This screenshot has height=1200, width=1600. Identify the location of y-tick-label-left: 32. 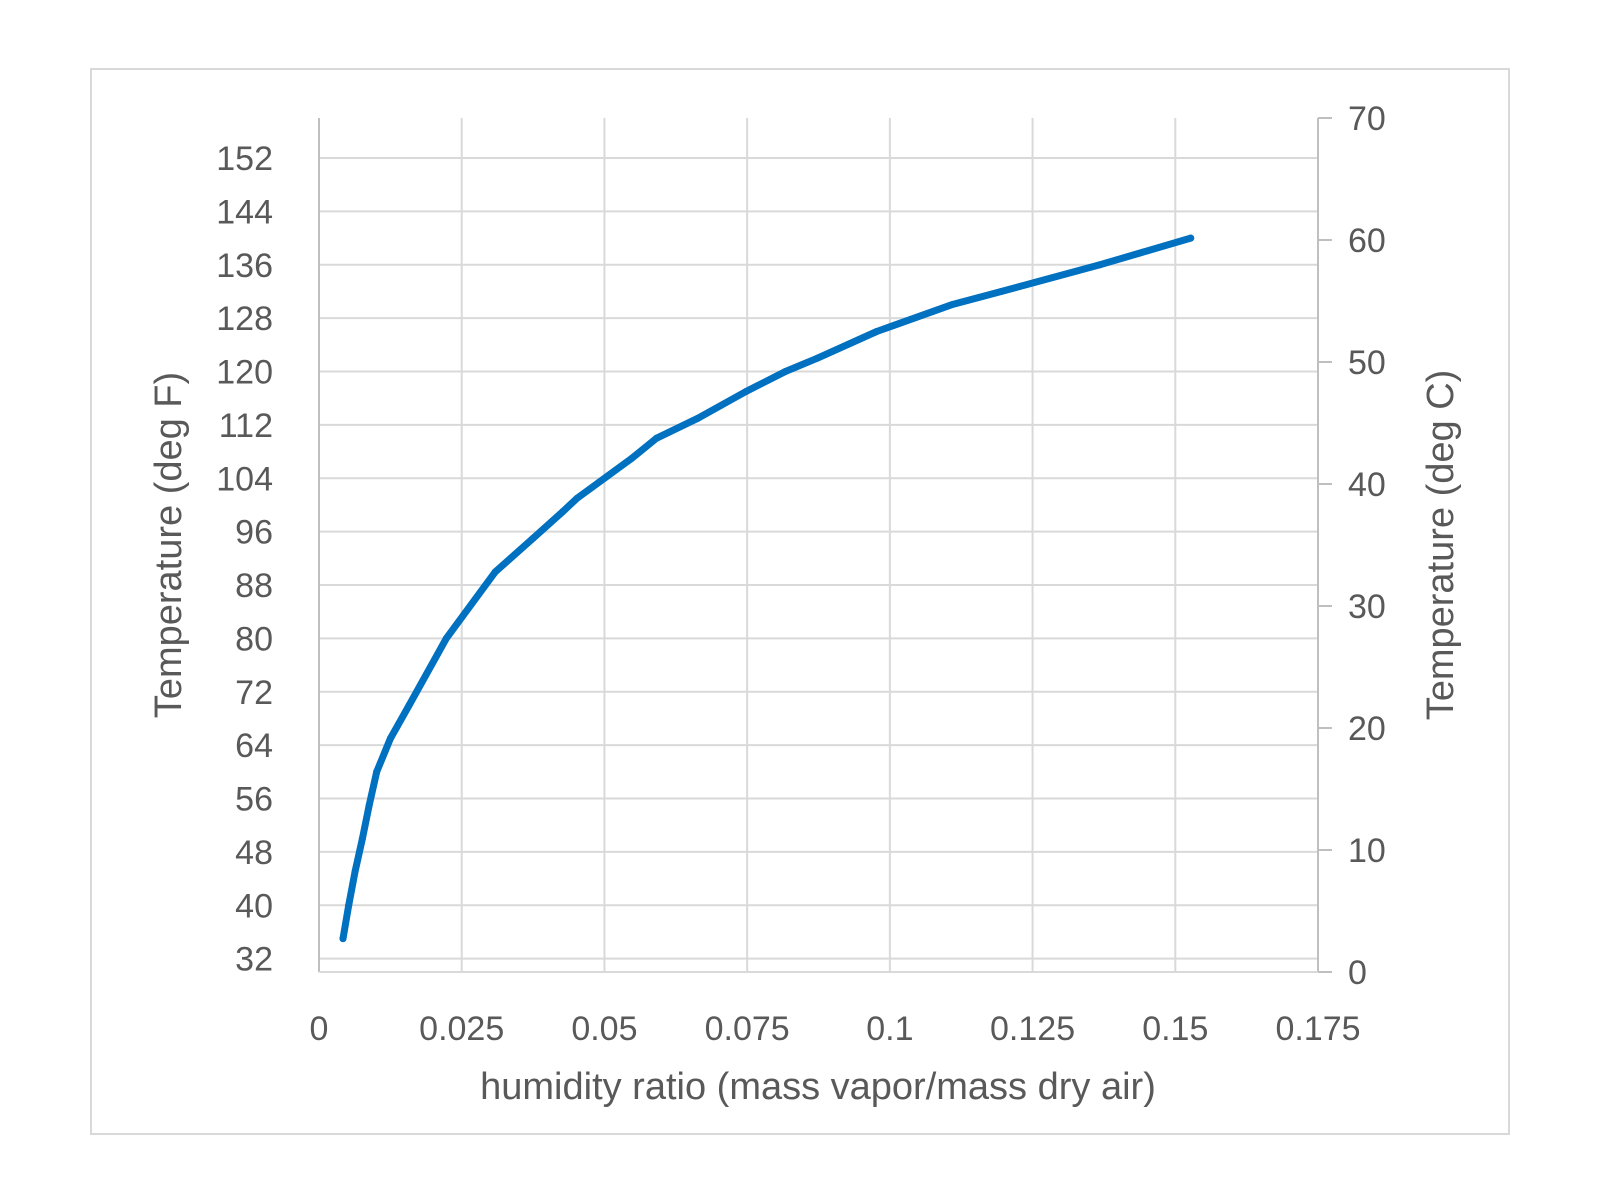
(254, 960).